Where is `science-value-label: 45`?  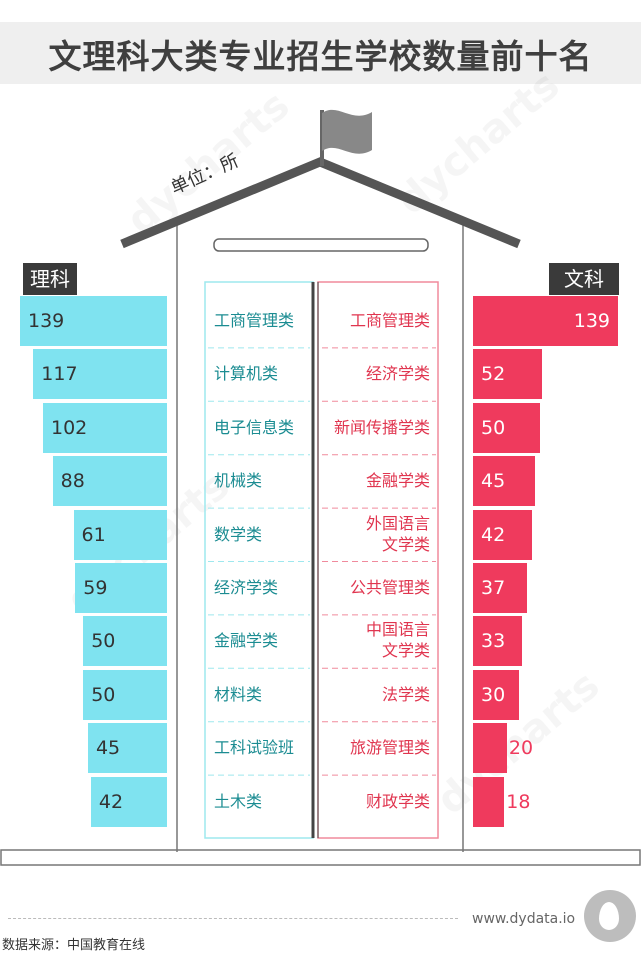 science-value-label: 45 is located at coordinates (108, 748).